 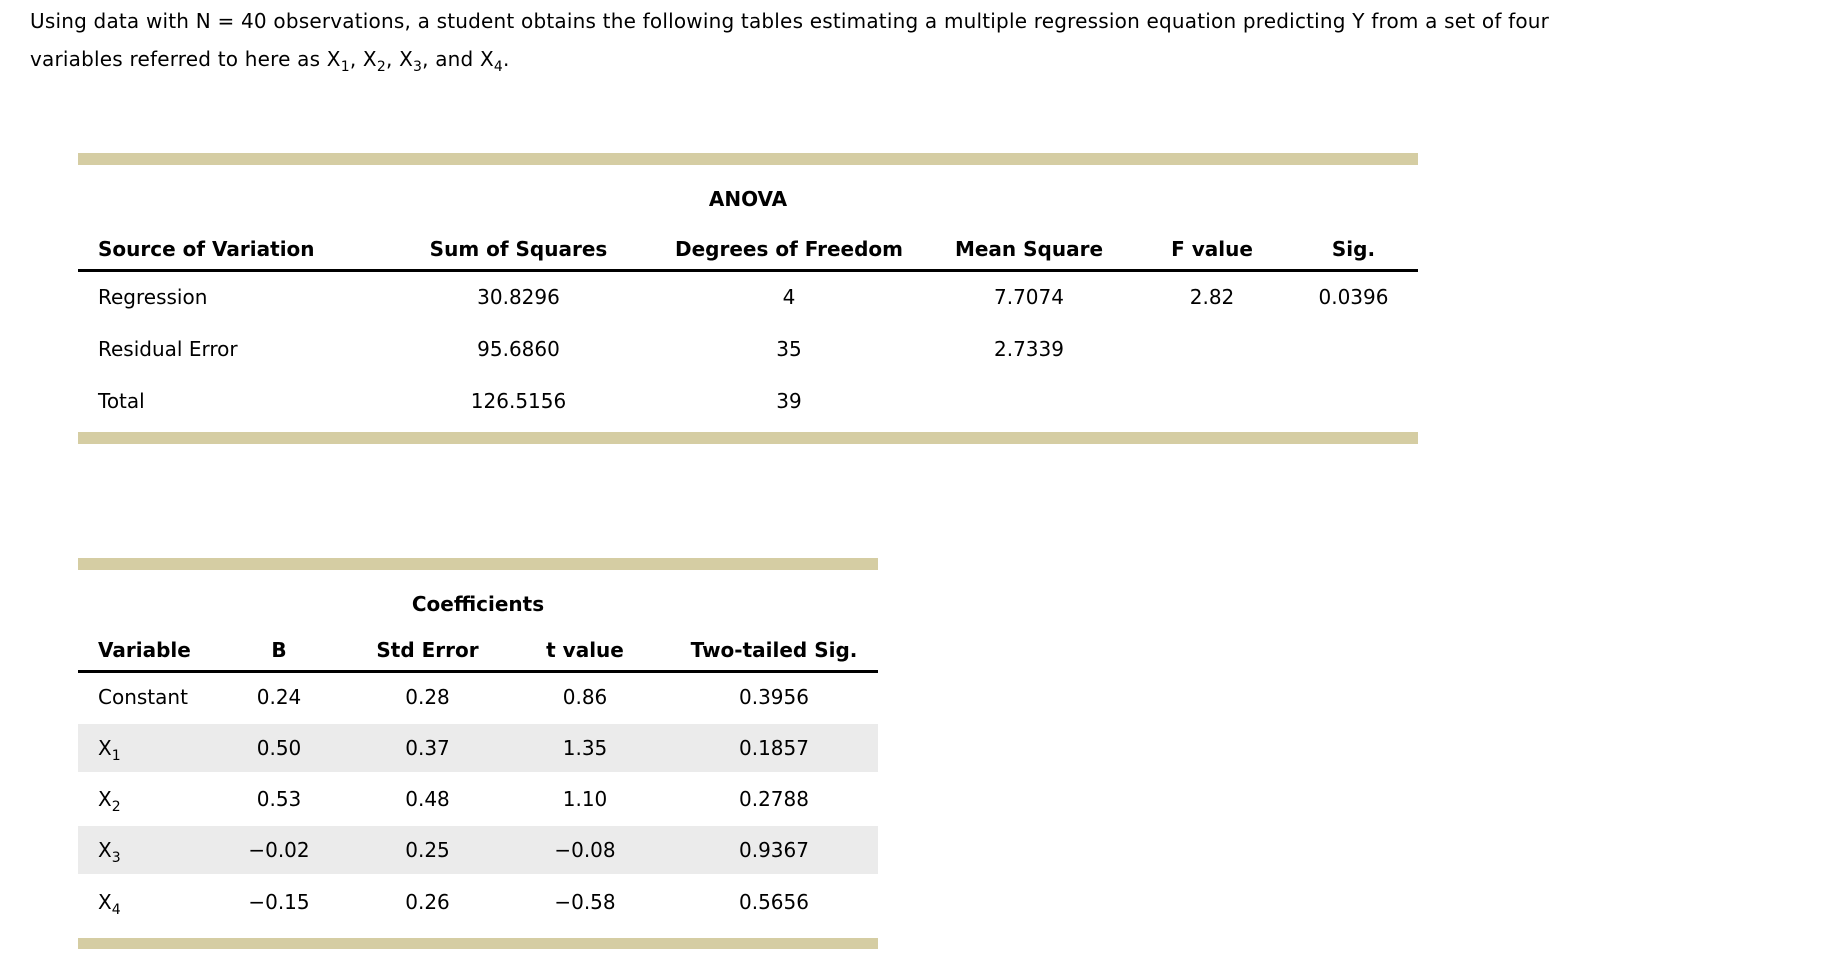 What do you see at coordinates (1029, 348) in the screenshot?
I see `table-cell-mean-square: 2.7339` at bounding box center [1029, 348].